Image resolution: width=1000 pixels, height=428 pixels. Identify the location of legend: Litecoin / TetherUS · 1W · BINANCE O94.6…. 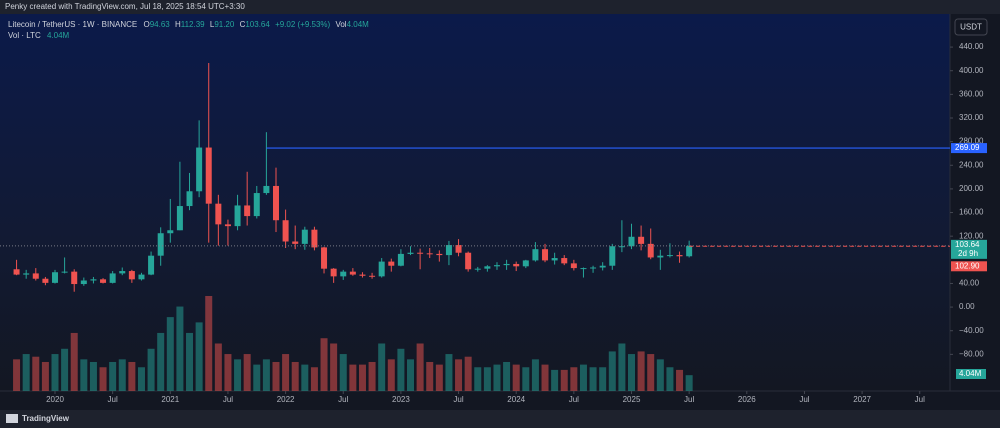
(188, 30).